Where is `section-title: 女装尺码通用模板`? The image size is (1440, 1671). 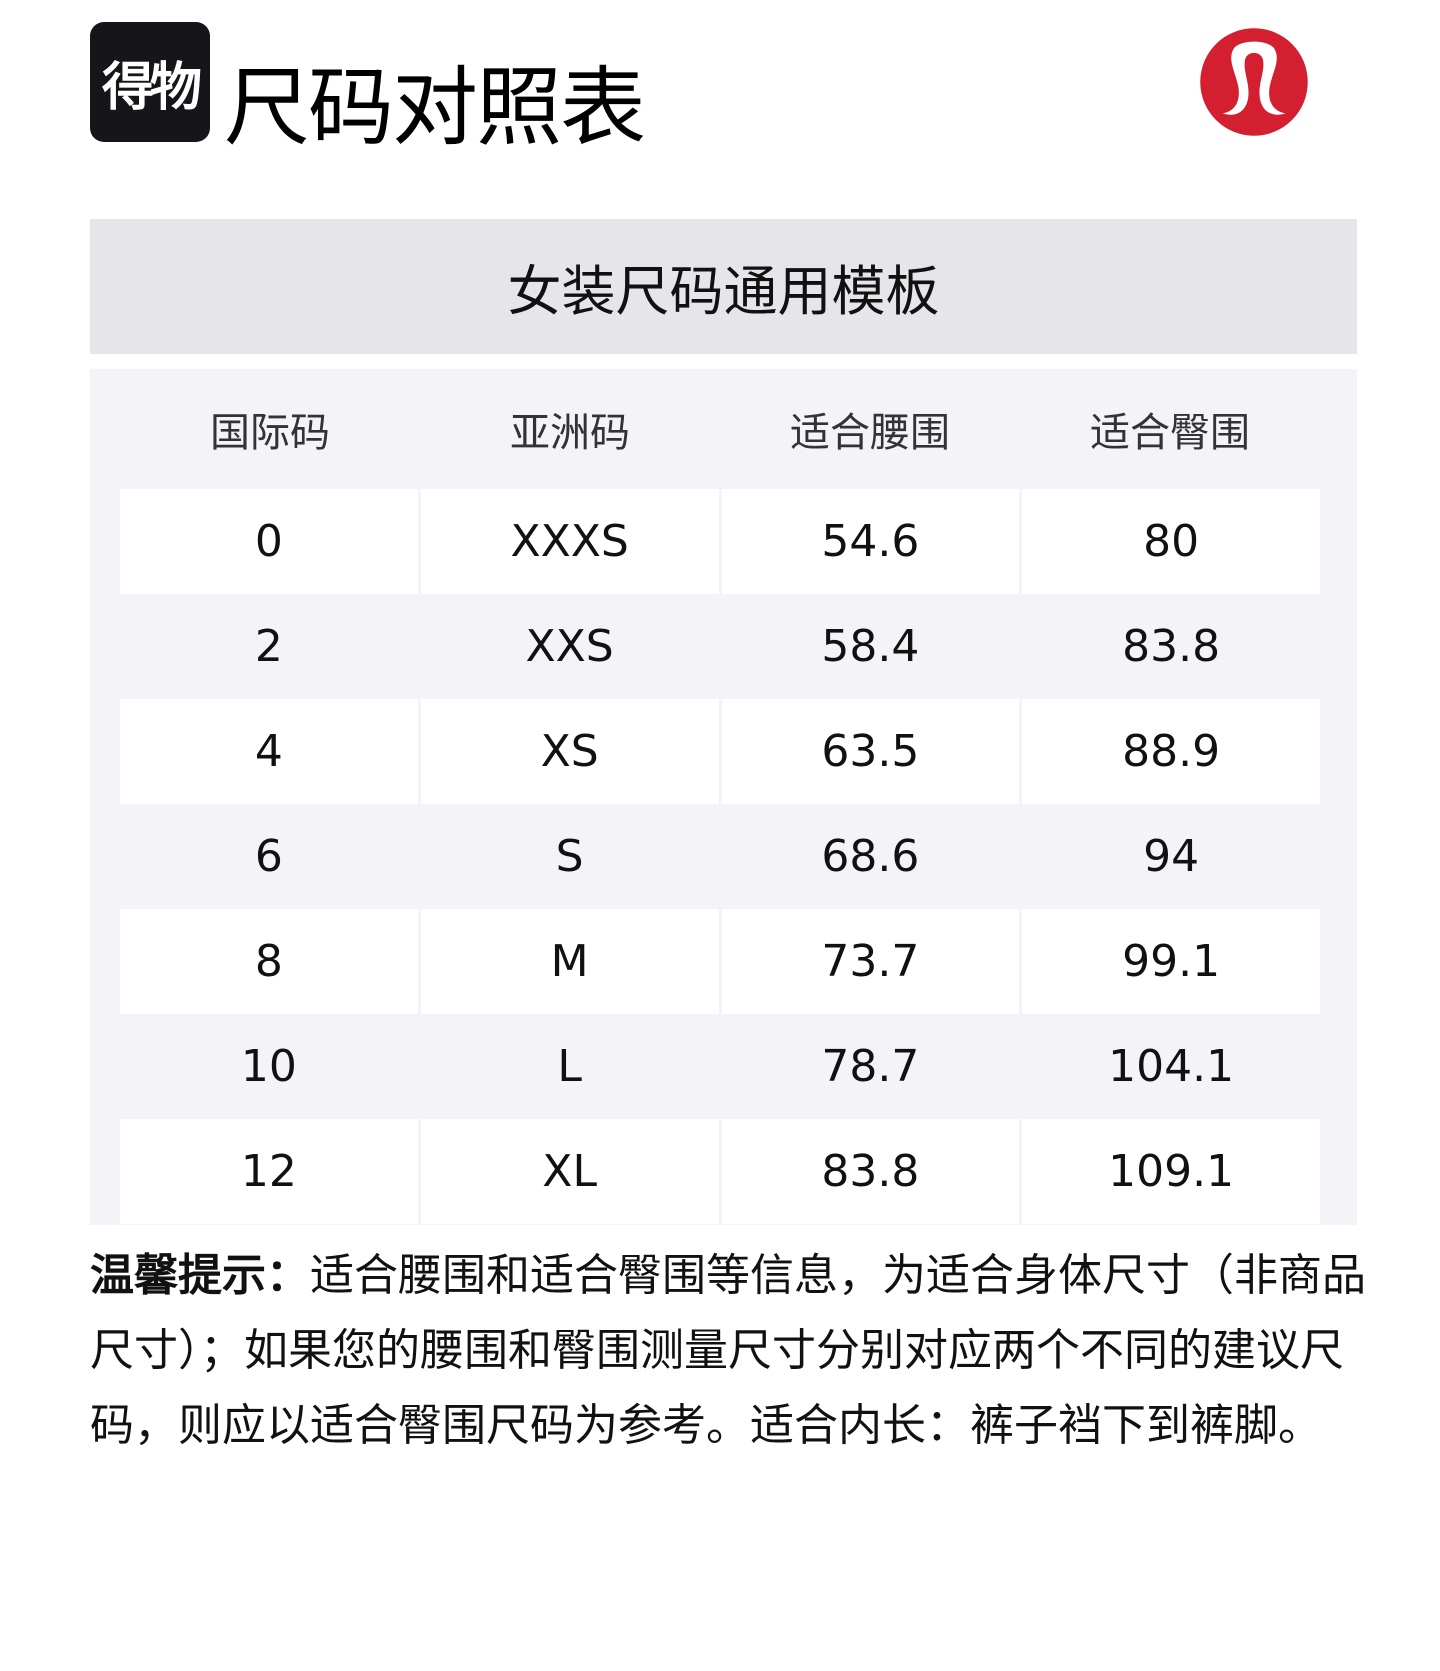 section-title: 女装尺码通用模板 is located at coordinates (723, 286).